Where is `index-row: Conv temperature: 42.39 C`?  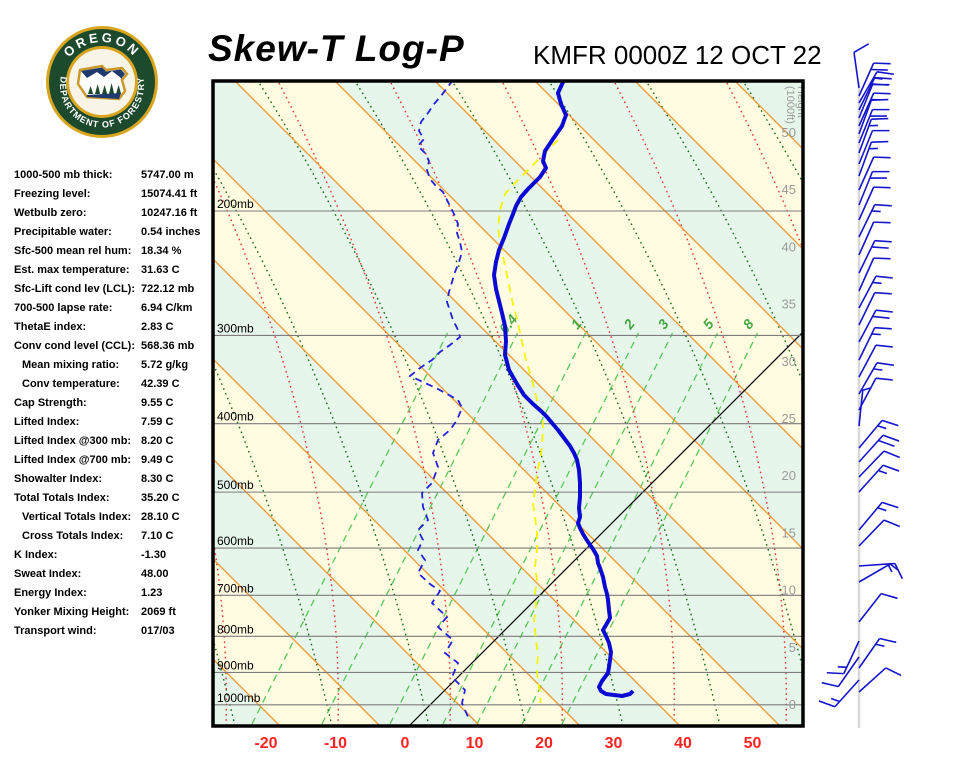
index-row: Conv temperature: 42.39 C is located at coordinates (112, 384).